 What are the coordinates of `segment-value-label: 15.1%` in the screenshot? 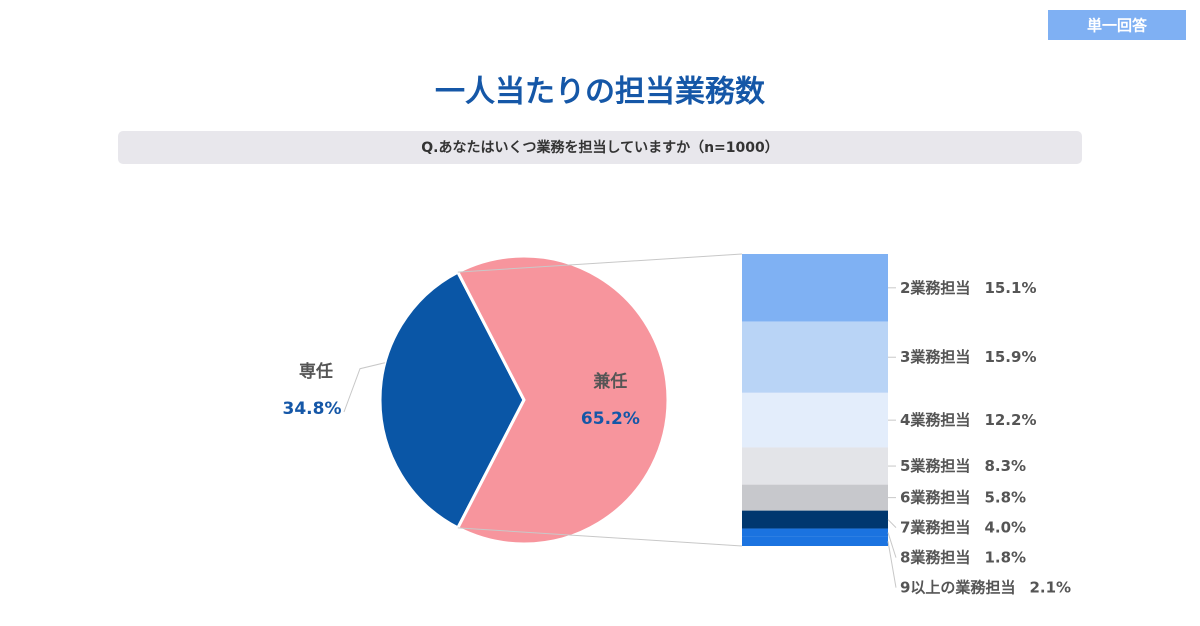 It's located at (1010, 287).